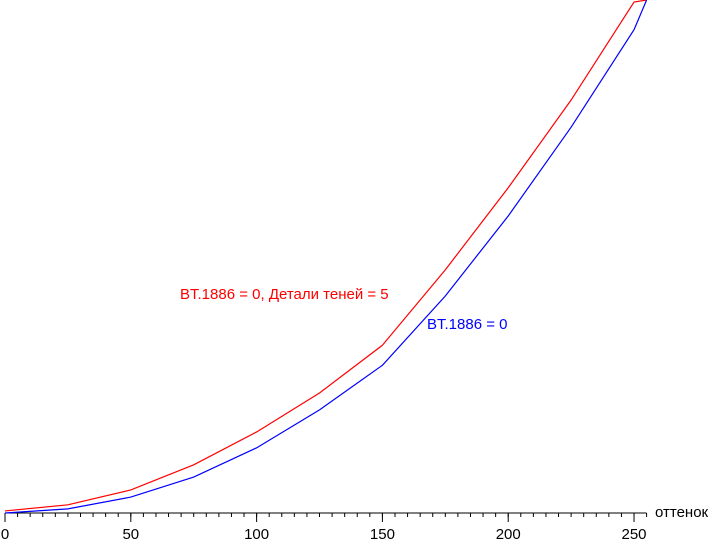  What do you see at coordinates (508, 534) in the screenshot?
I see `x-tick-label: 200` at bounding box center [508, 534].